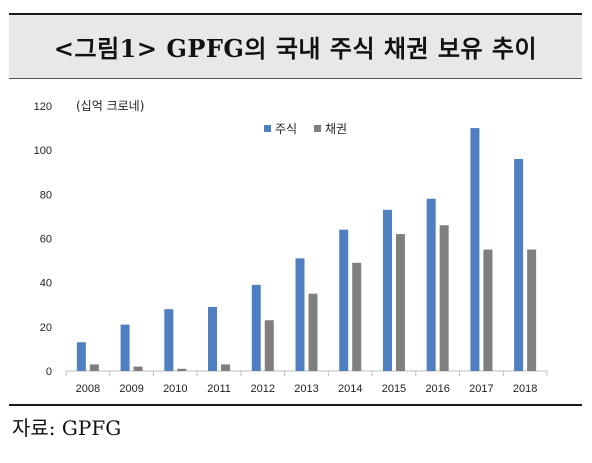 The width and height of the screenshot is (592, 463). What do you see at coordinates (46, 328) in the screenshot?
I see `y-tick-label: 20` at bounding box center [46, 328].